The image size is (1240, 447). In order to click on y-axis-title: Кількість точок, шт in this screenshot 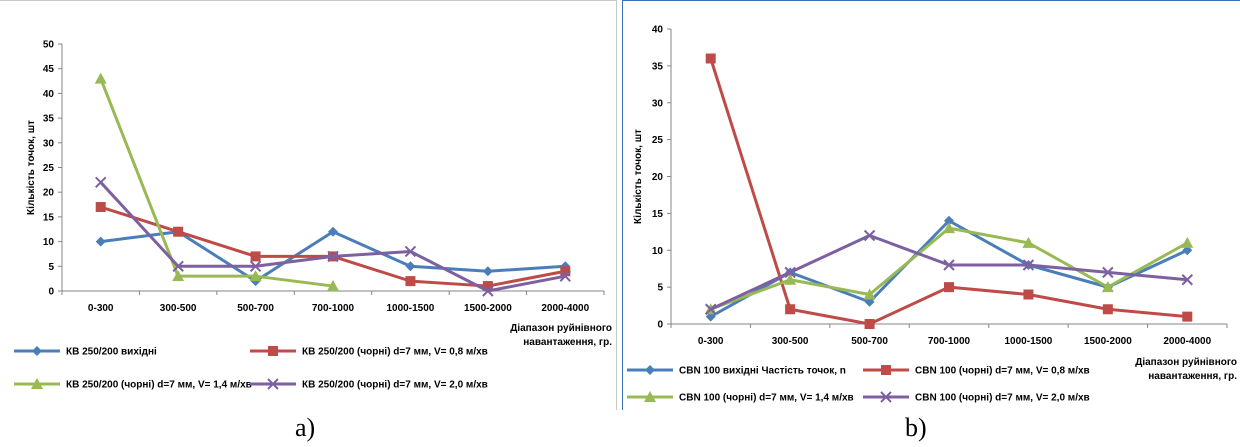, I will do `click(31, 167)`.